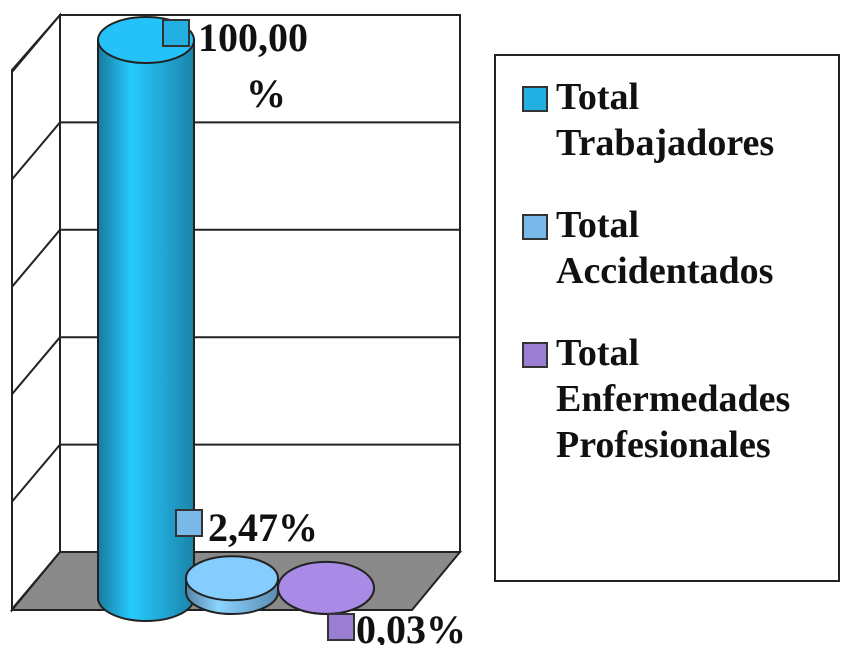  I want to click on legend-entry: Total Enfermedades Profesionales, so click(680, 399).